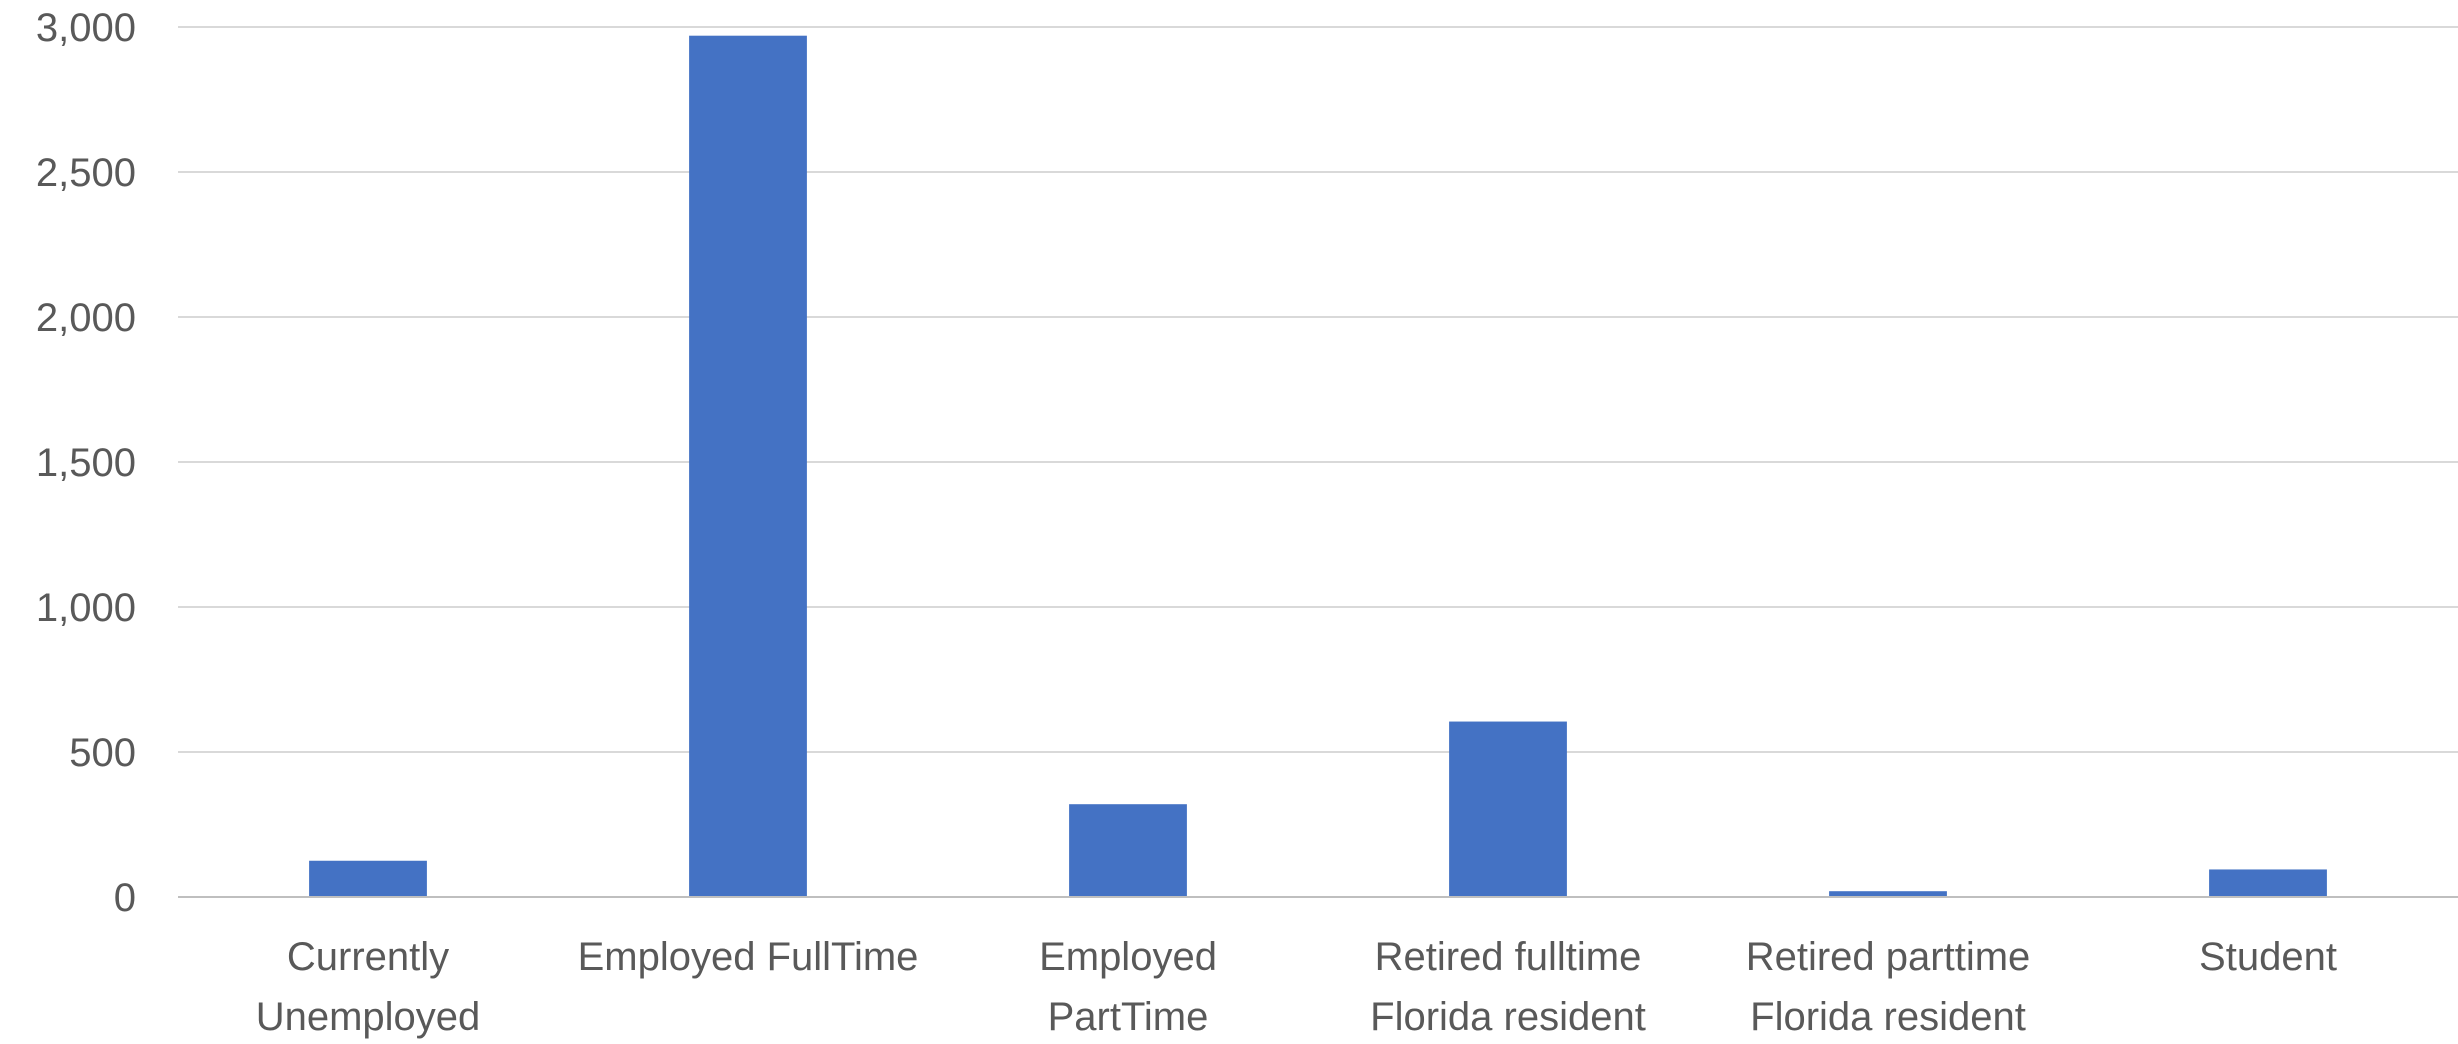  I want to click on x-category-label: Employed, so click(1128, 957).